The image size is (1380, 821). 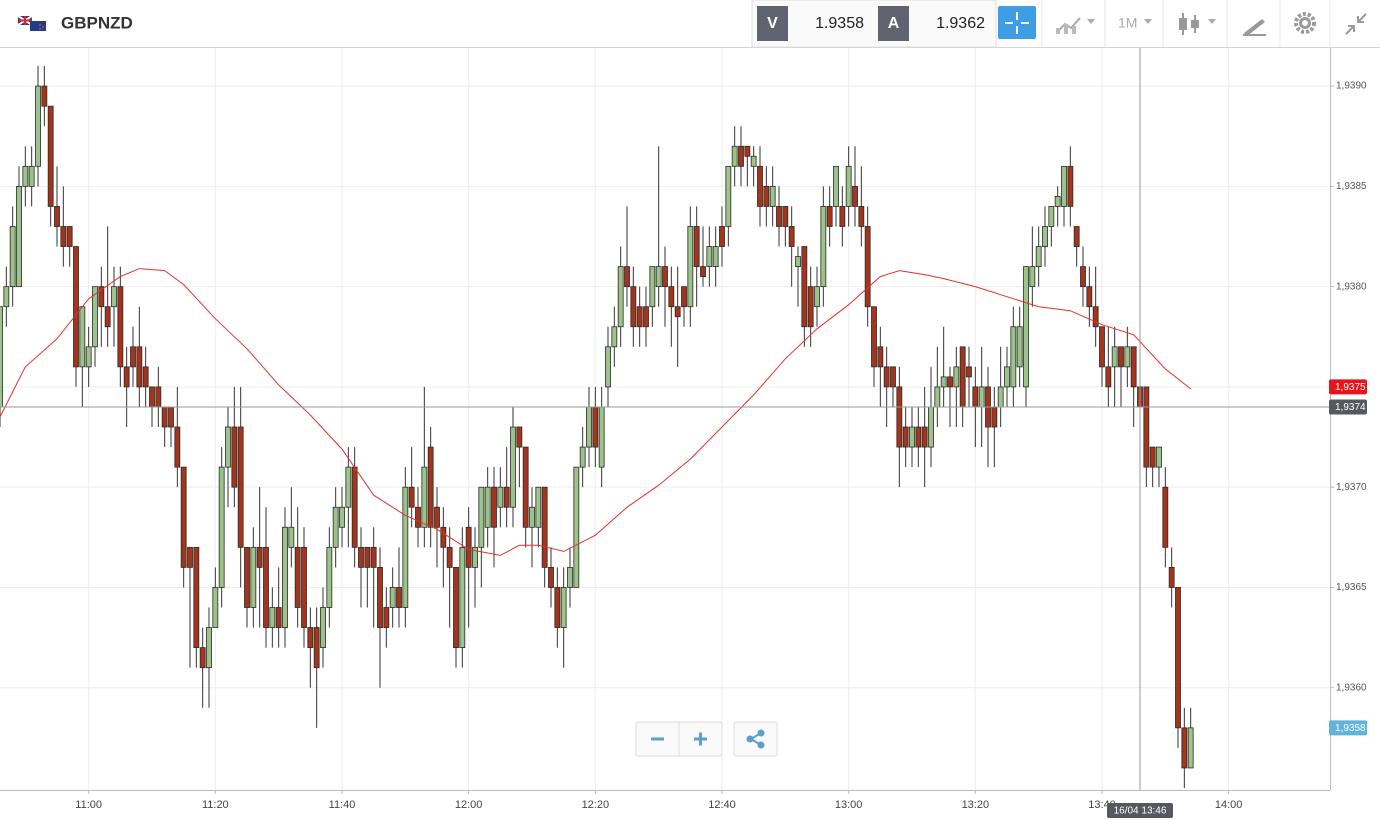 I want to click on bid-badge, so click(x=772, y=23).